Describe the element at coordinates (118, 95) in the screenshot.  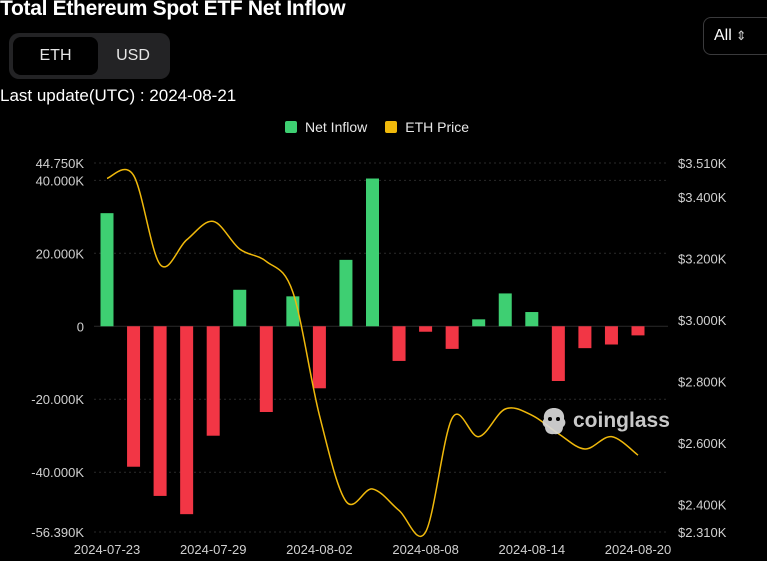
I see `last-update-label: Last update(UTC) : 2024-08-21` at that location.